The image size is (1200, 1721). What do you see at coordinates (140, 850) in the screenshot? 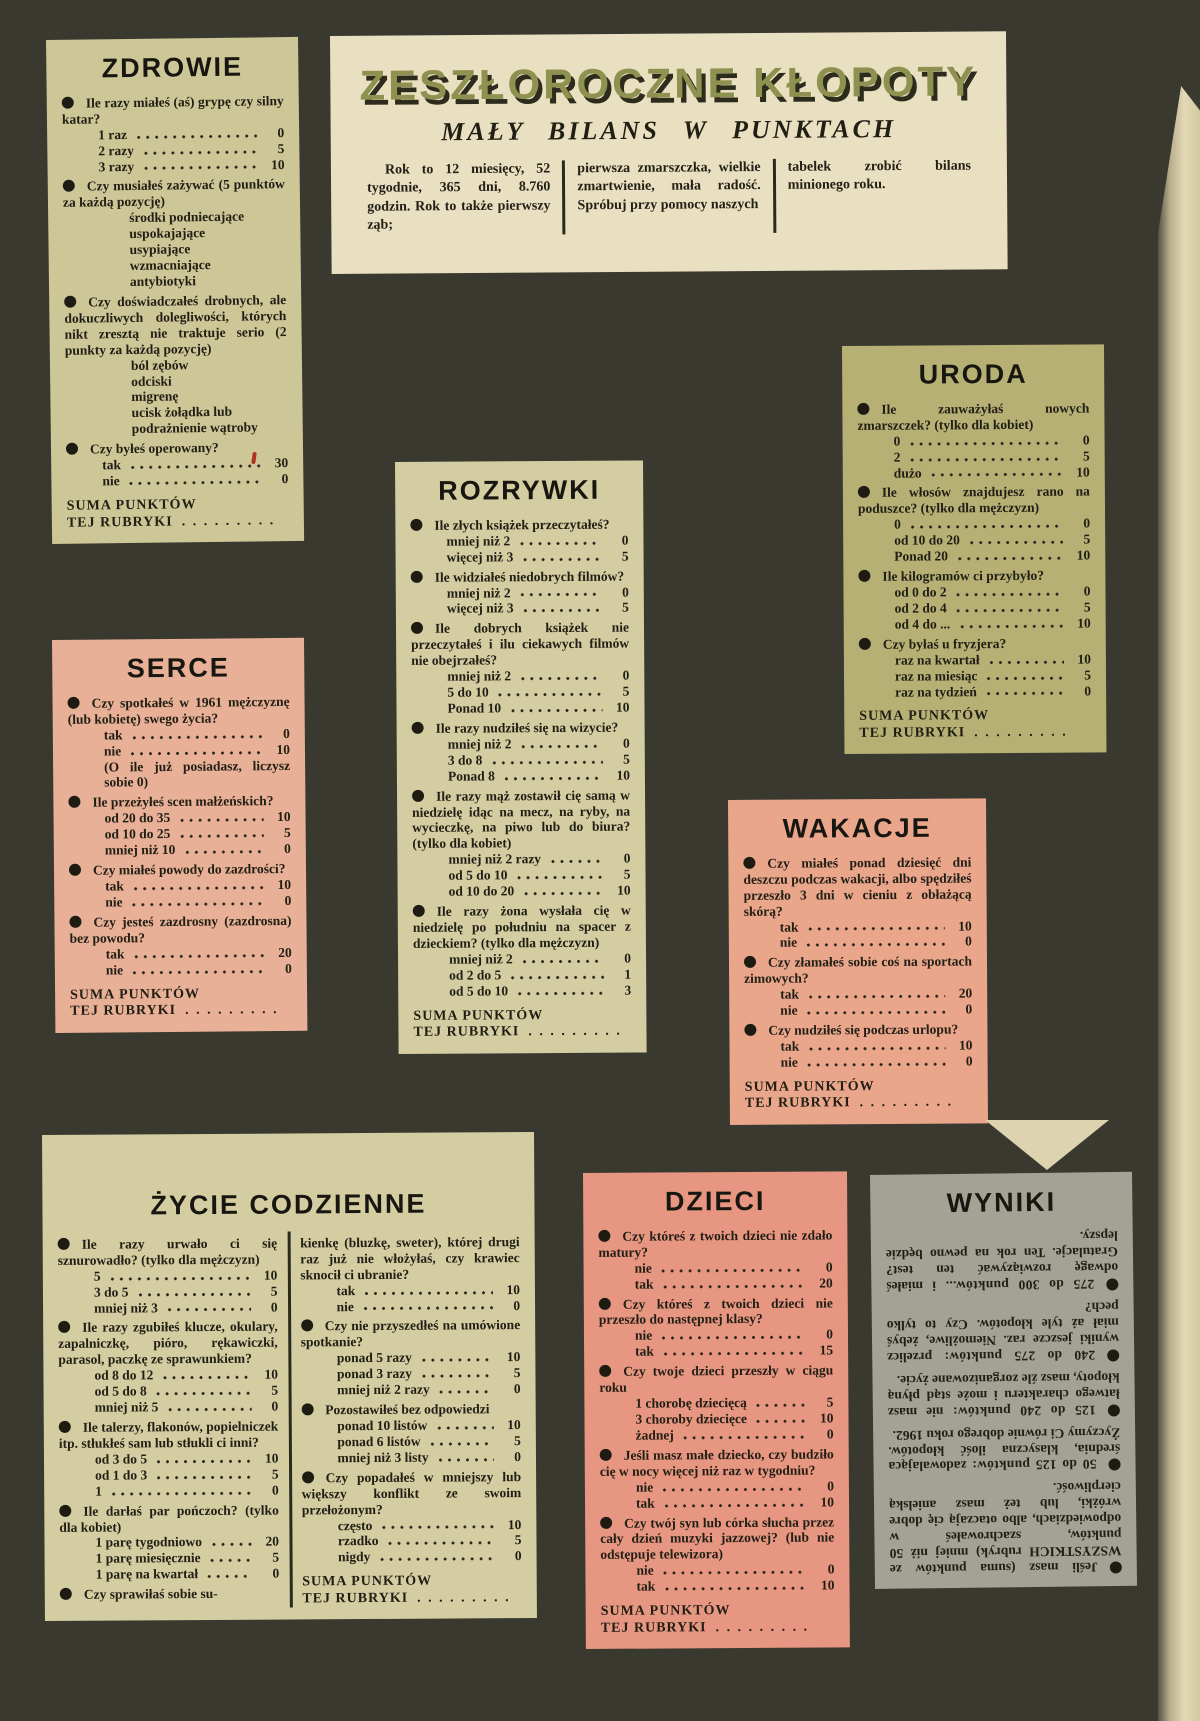
I see `option-label: mniej niż 10` at bounding box center [140, 850].